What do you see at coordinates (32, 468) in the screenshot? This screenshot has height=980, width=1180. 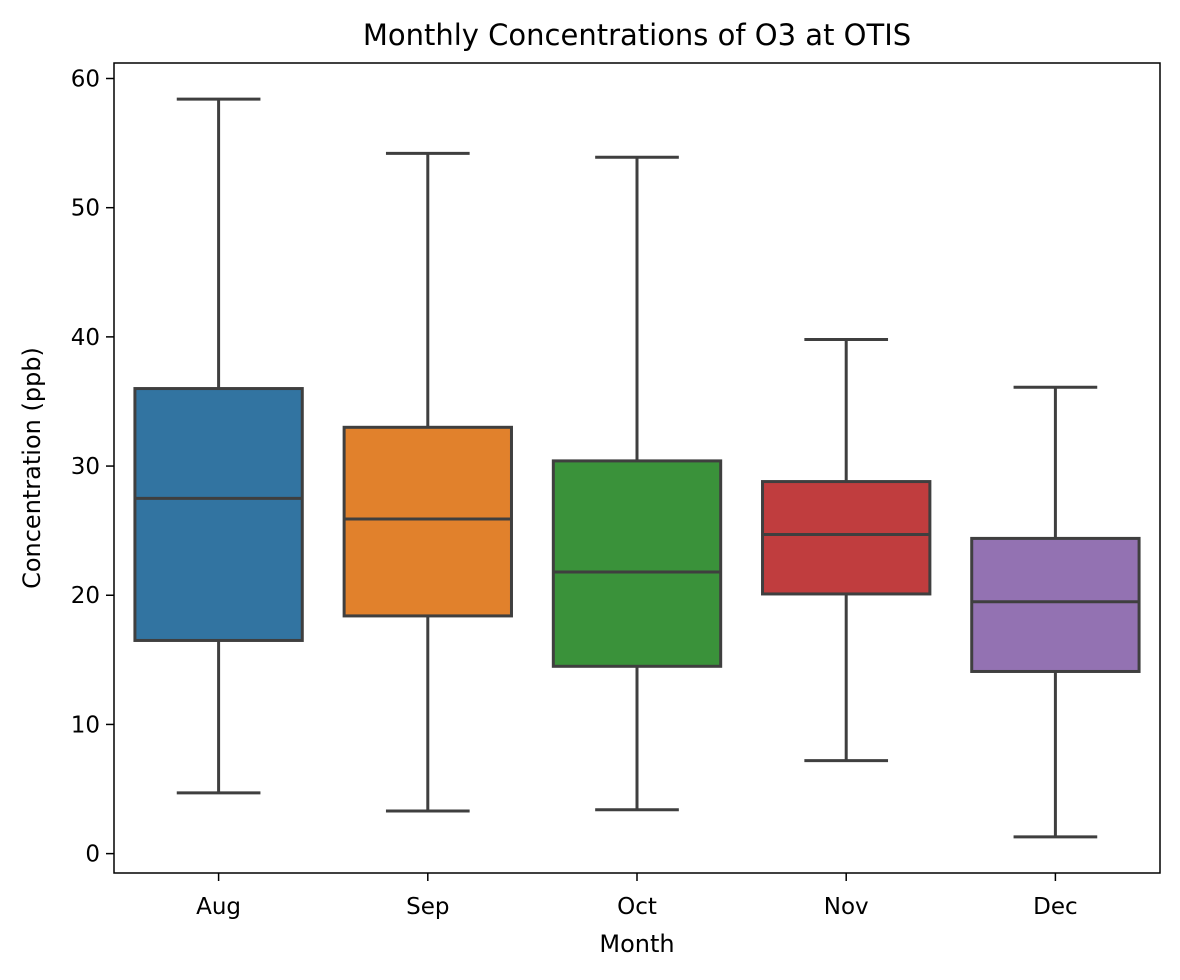 I see `y-axis-label: Concentration (ppb)` at bounding box center [32, 468].